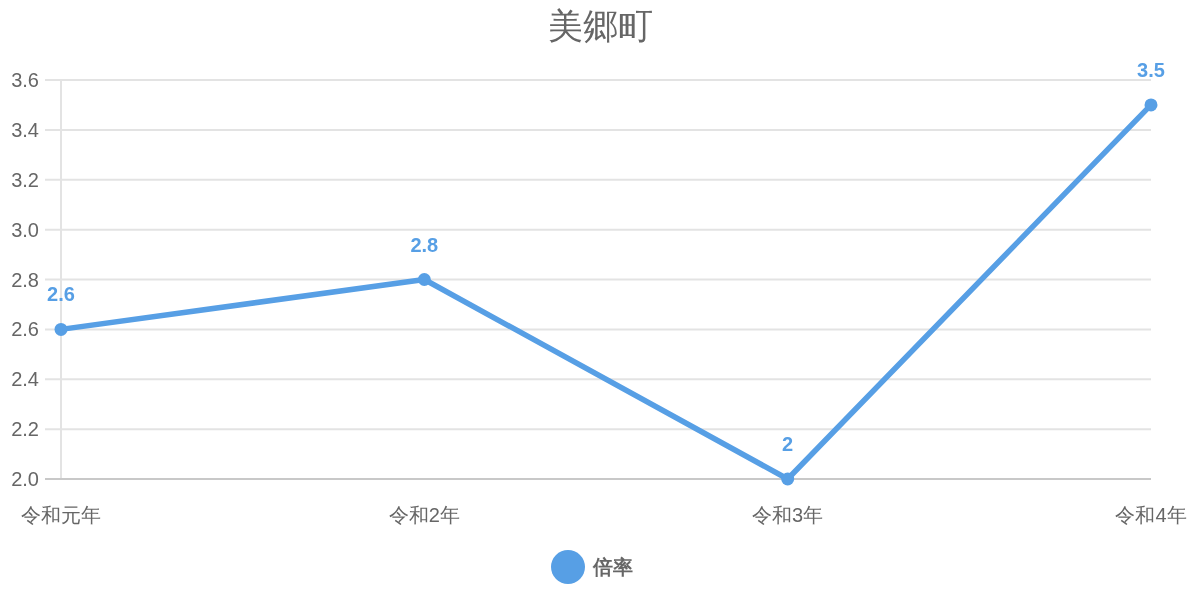 The height and width of the screenshot is (600, 1200). I want to click on data-label: 2.6, so click(61, 294).